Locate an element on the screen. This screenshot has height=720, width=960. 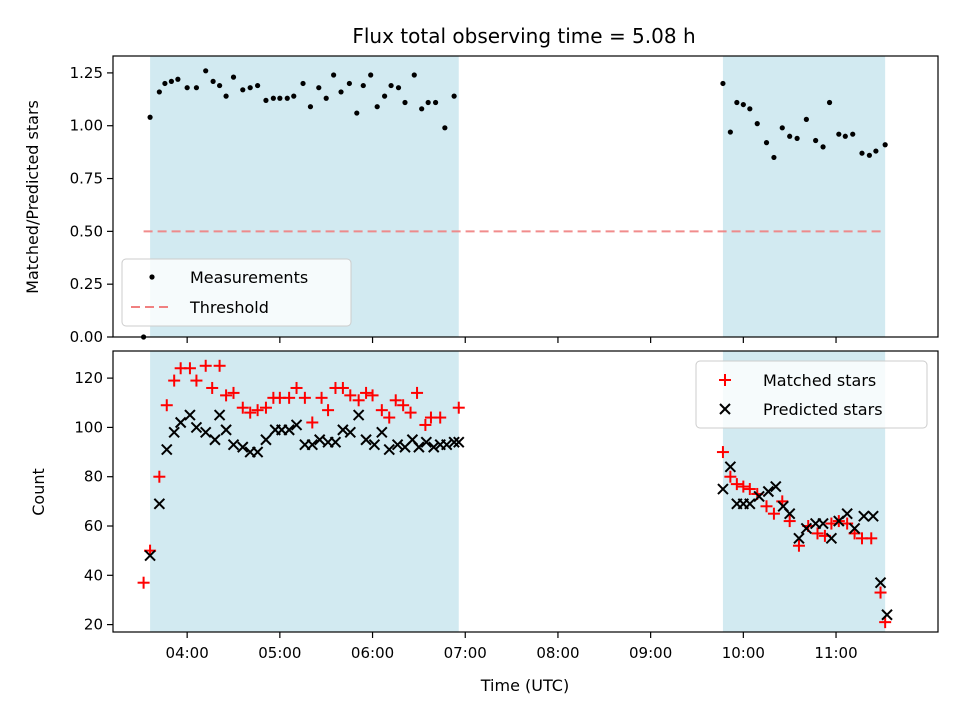
top-y-tick-label: 1.25 is located at coordinates (86, 73).